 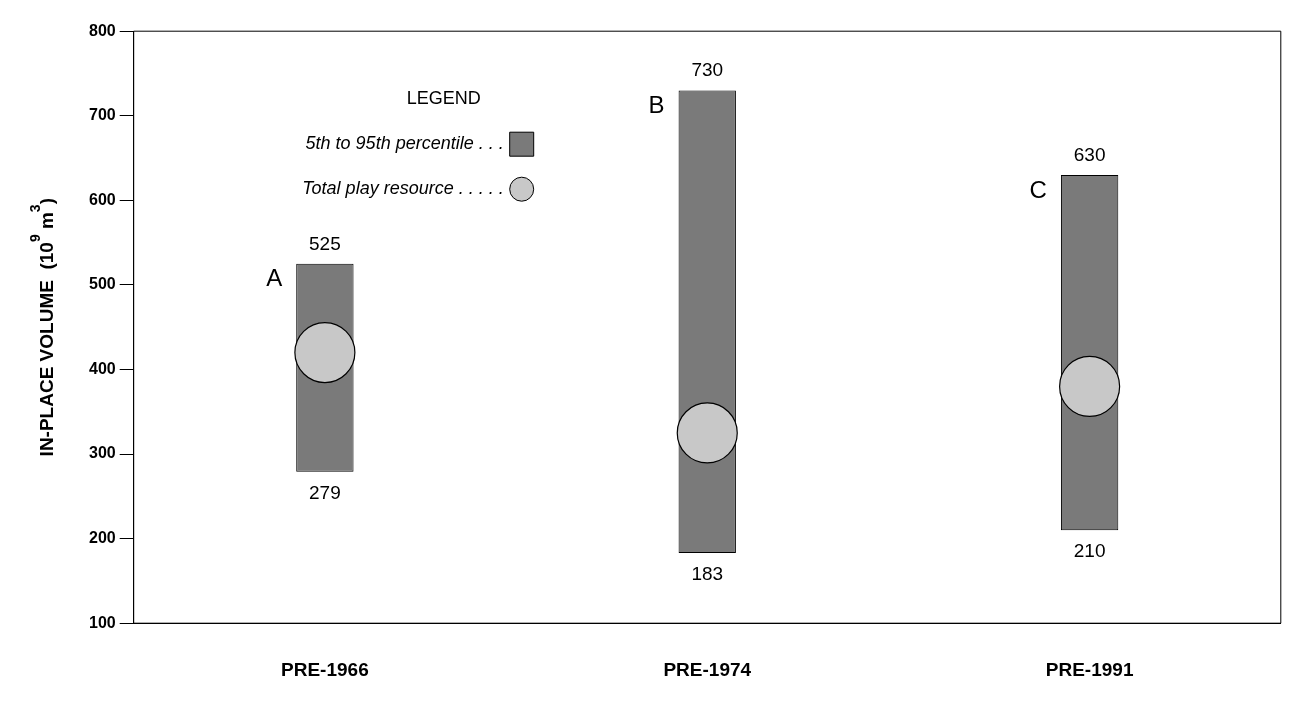 What do you see at coordinates (102, 115) in the screenshot?
I see `y-tick-label: 700` at bounding box center [102, 115].